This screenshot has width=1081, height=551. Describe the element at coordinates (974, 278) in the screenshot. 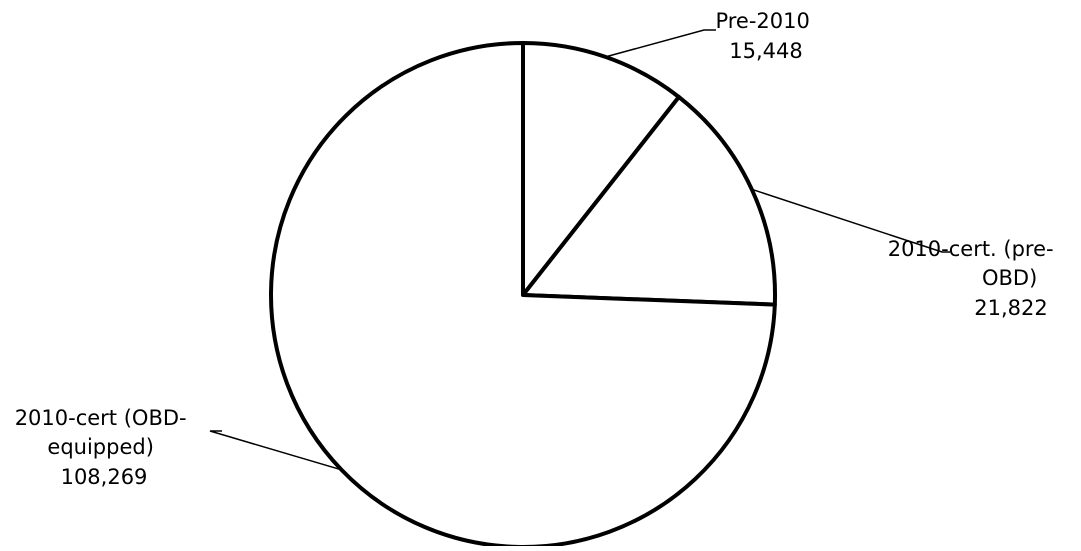

I see `slice-label-2010-cert-pre-obd: 2010-cert. (pre- OBD) 21,822` at that location.